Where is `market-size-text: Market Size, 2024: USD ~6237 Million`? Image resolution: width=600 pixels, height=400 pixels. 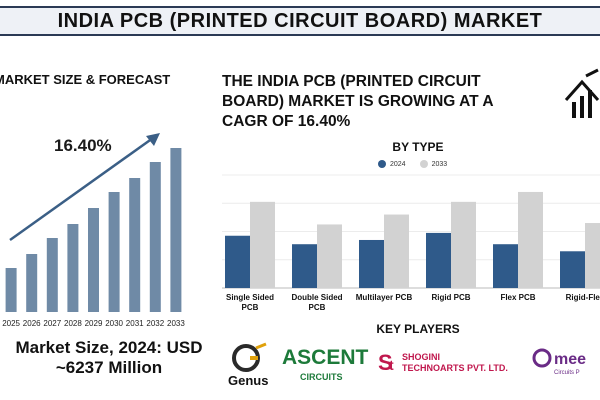
market-size-text: Market Size, 2024: USD ~6237 Million is located at coordinates (112, 358).